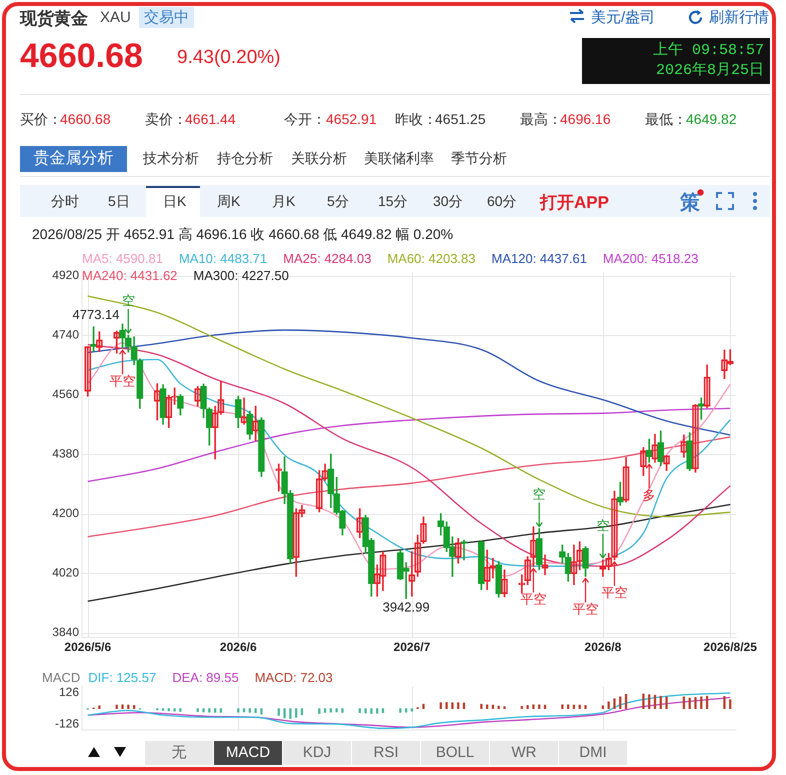 This screenshot has height=775, width=786. Describe the element at coordinates (386, 753) in the screenshot. I see `text: RSI` at that location.